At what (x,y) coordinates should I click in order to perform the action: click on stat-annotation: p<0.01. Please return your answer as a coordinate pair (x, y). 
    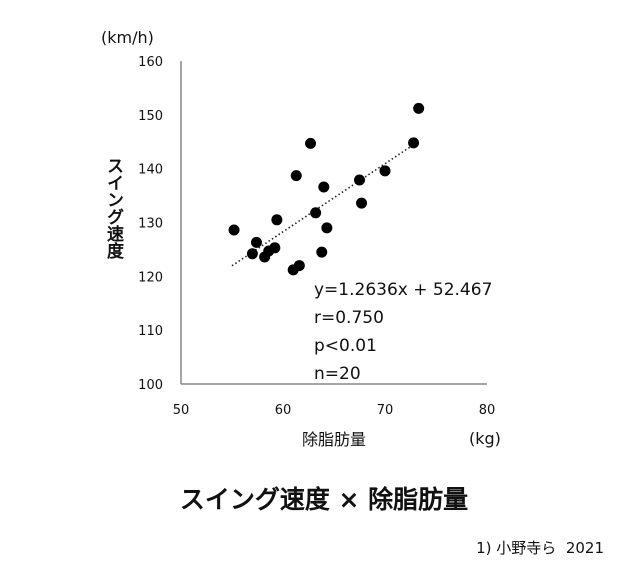
    Looking at the image, I should click on (345, 346).